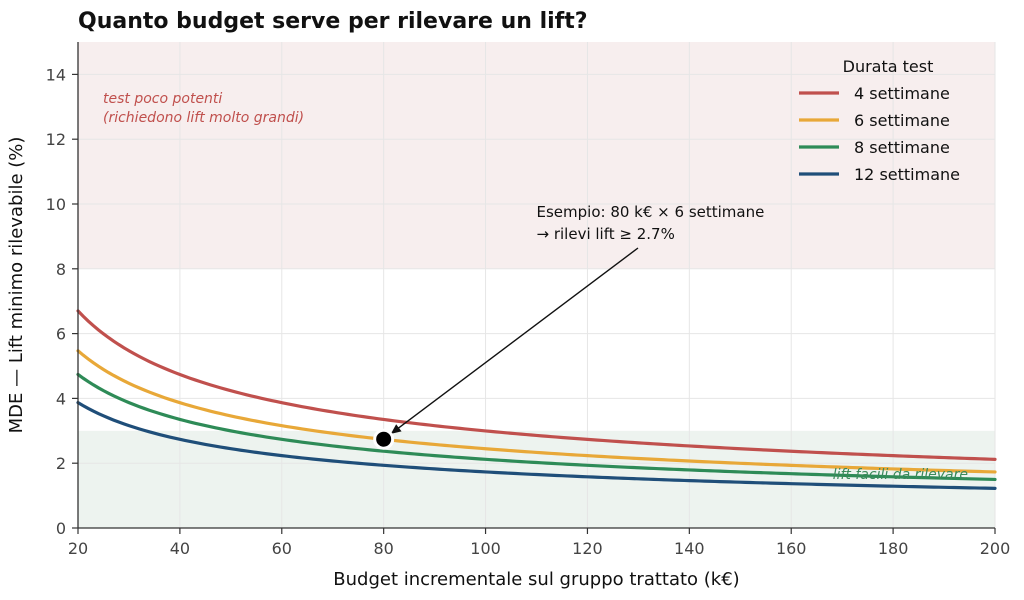 This screenshot has height=600, width=1024. I want to click on x-tick-label: 100, so click(485, 548).